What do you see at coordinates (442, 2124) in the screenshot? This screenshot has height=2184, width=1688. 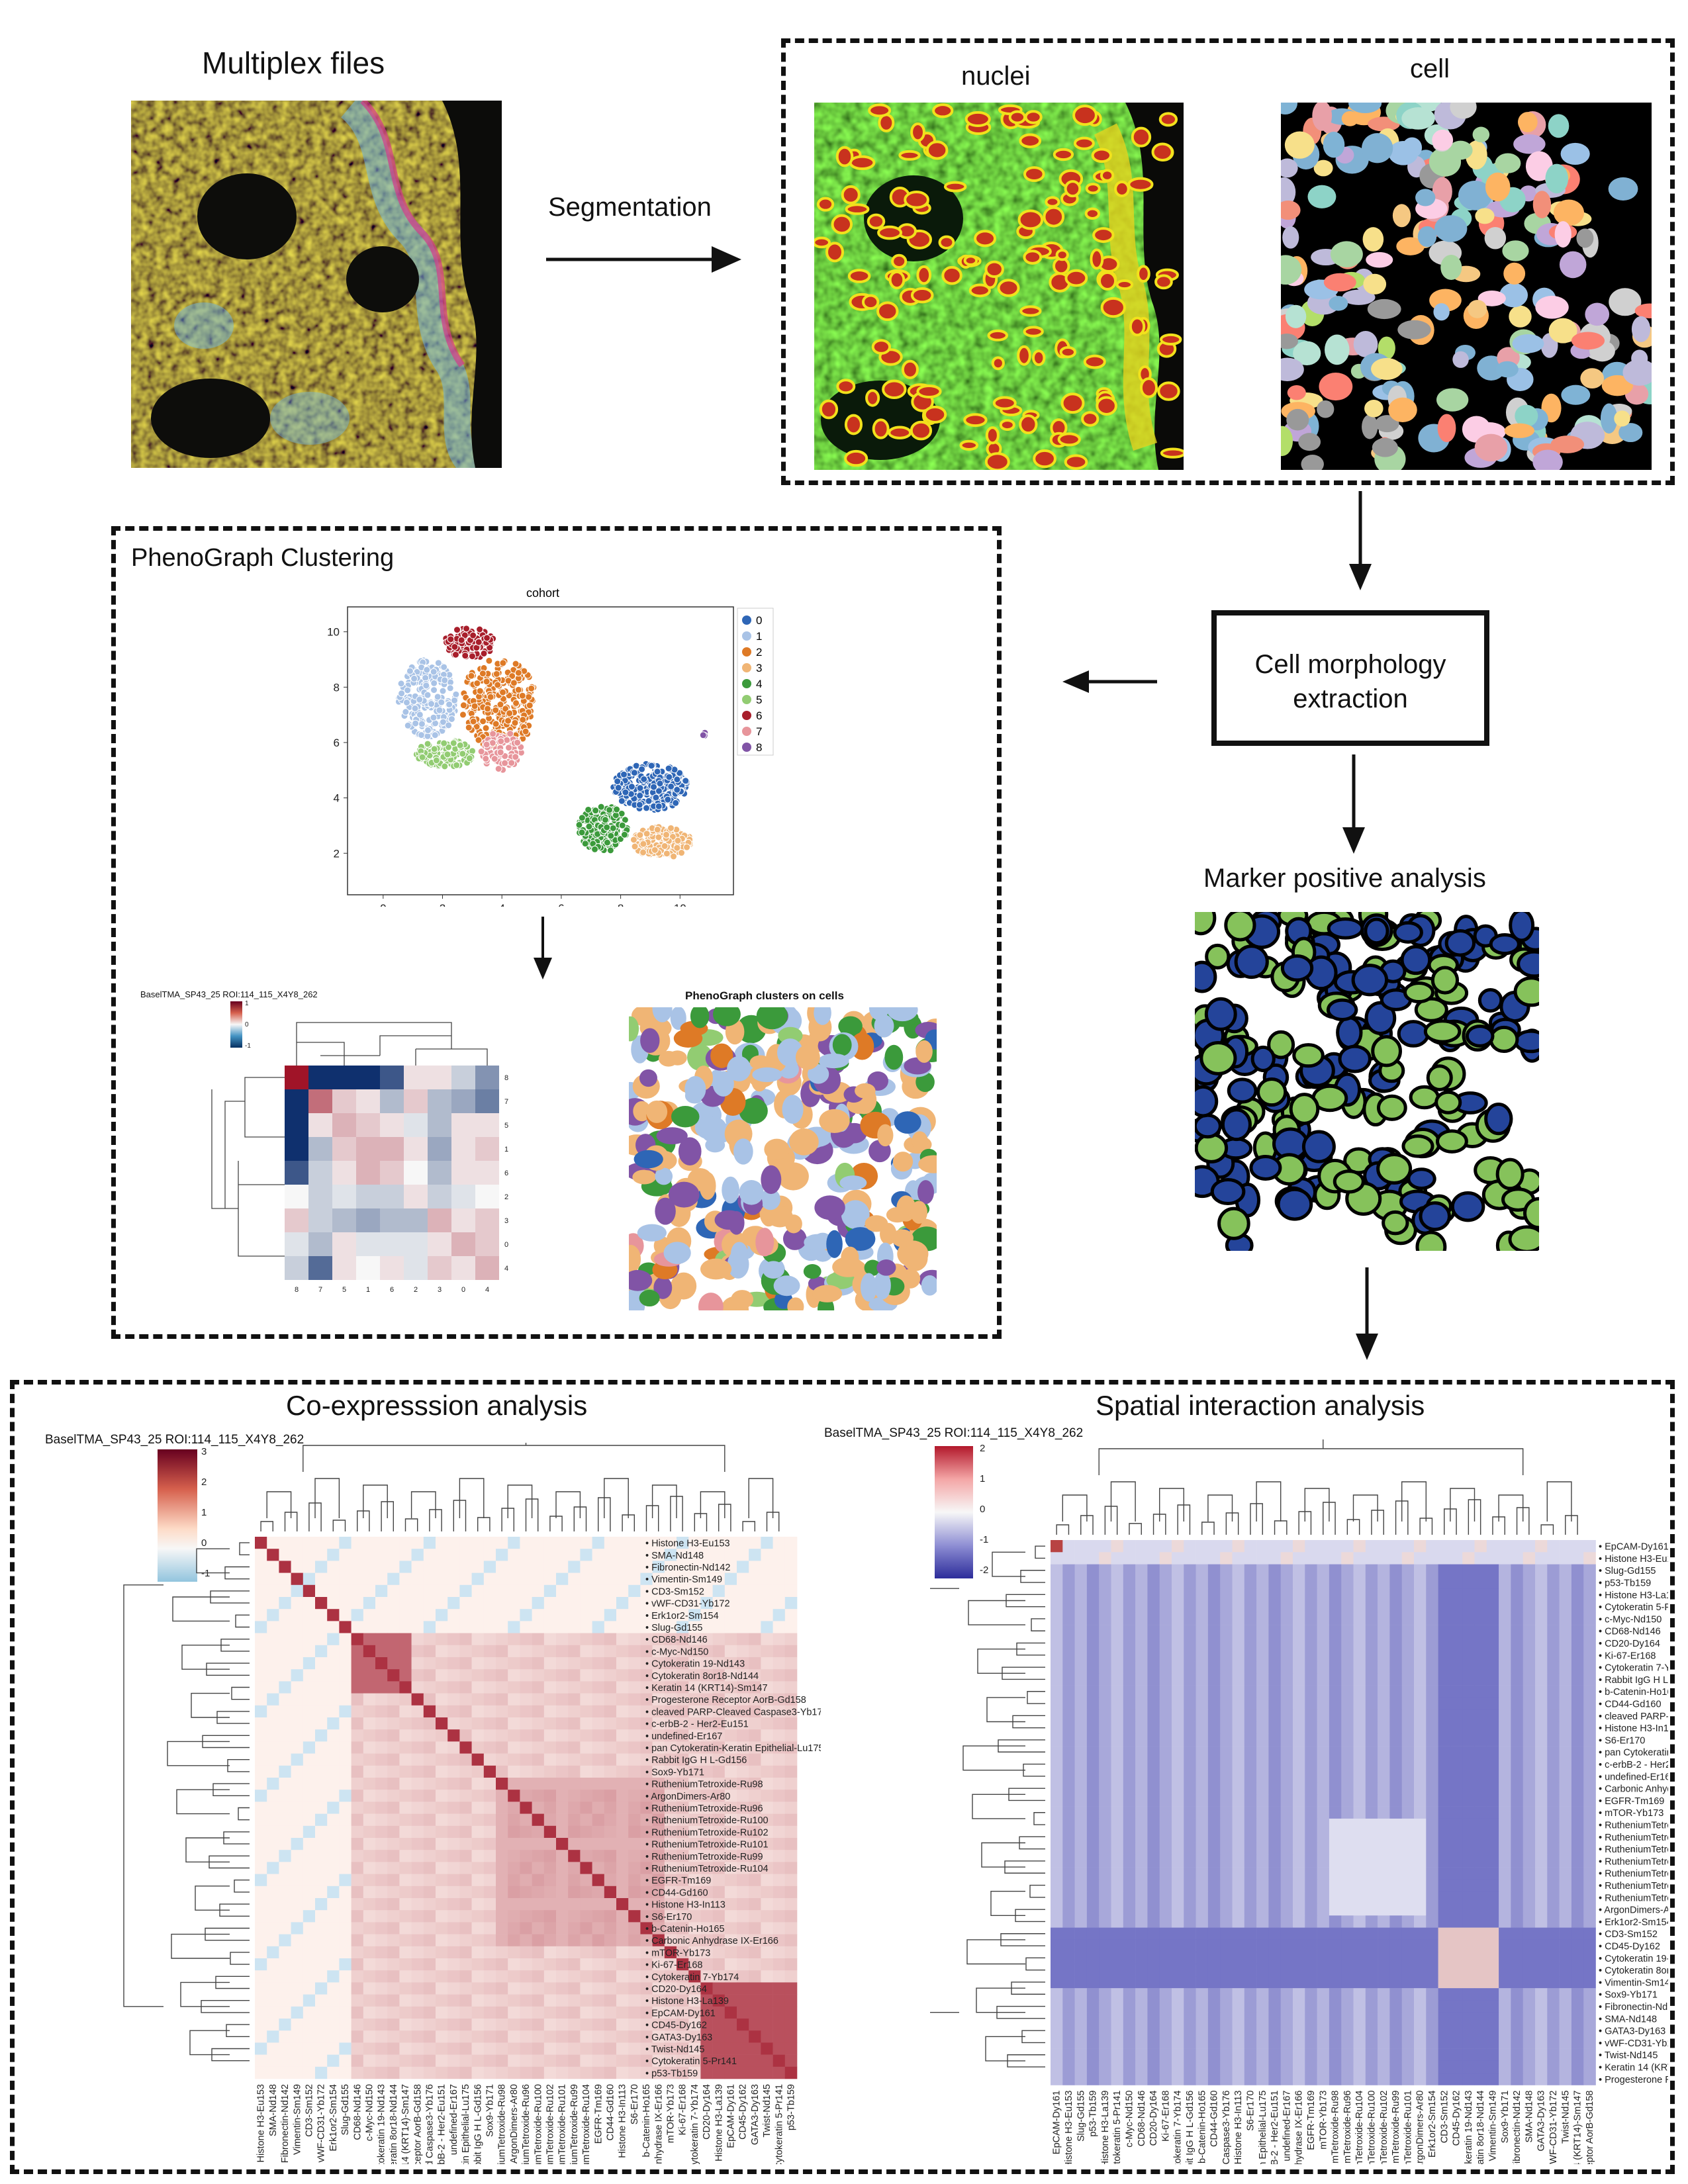 I see `coexp-col-label: c-erbB-2 - Her2-Eu151` at bounding box center [442, 2124].